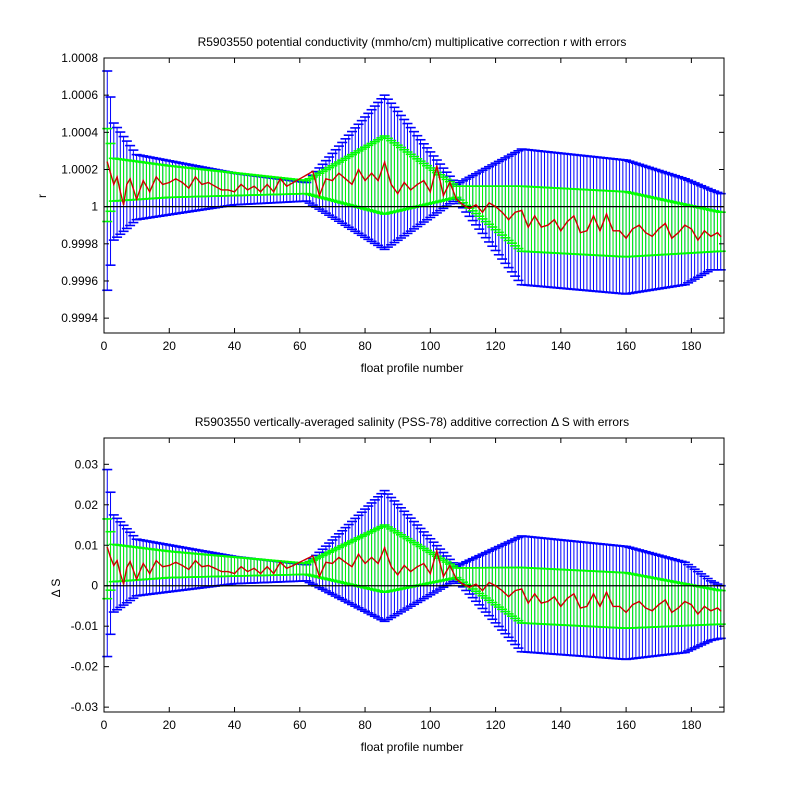  What do you see at coordinates (235, 346) in the screenshot?
I see `x-tick-label: 40` at bounding box center [235, 346].